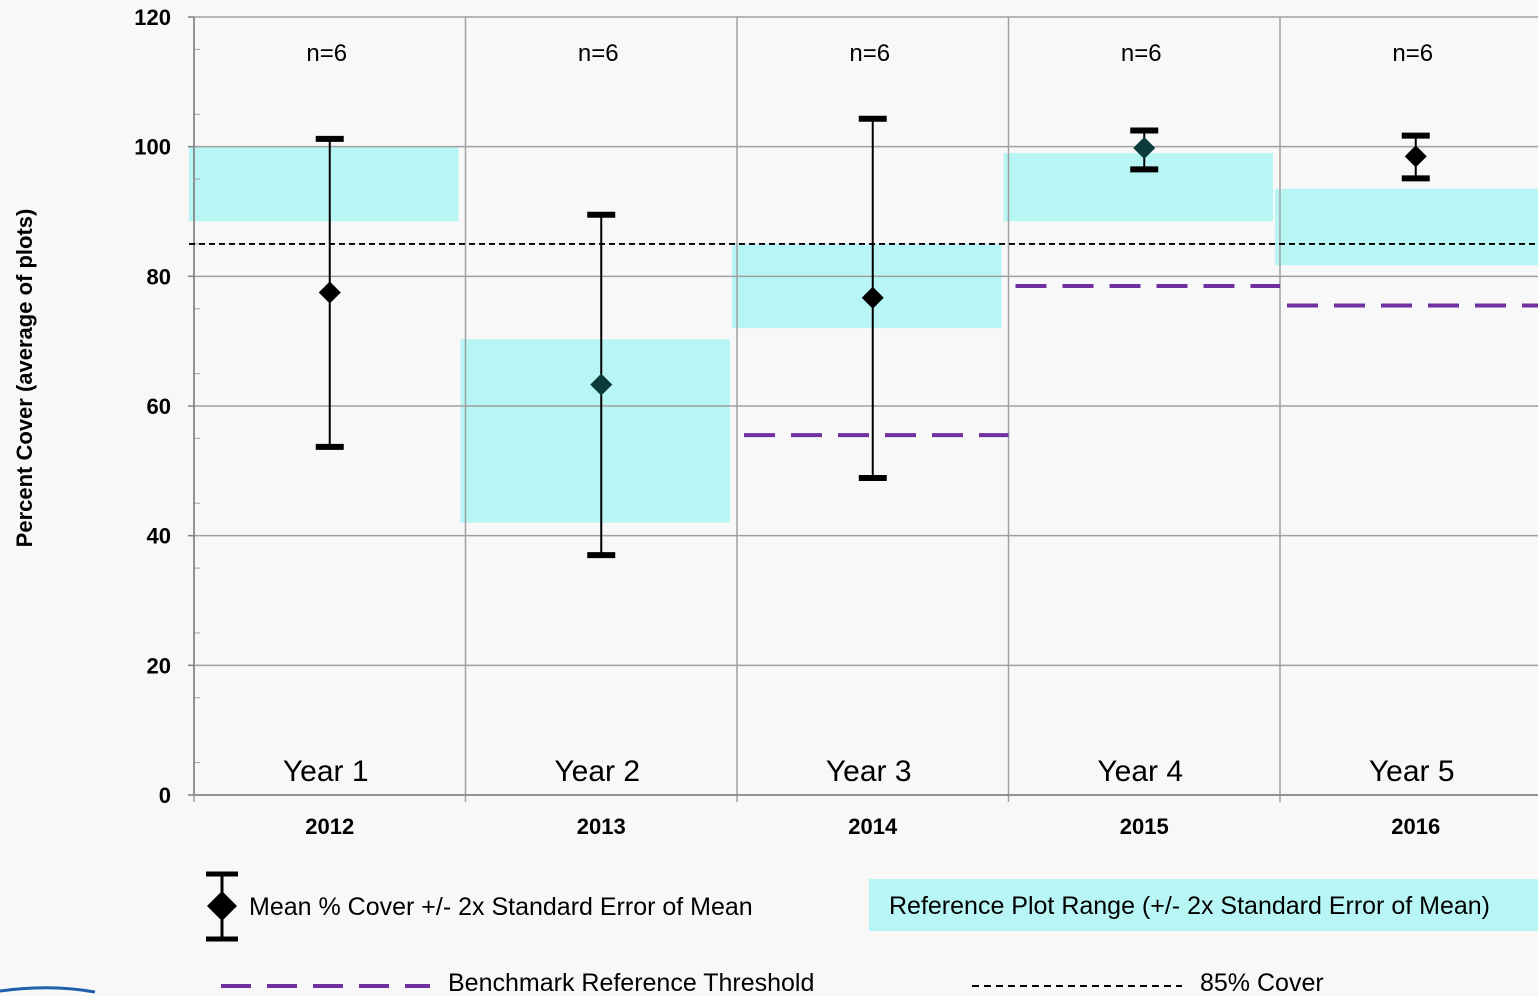 The image size is (1538, 996). Describe the element at coordinates (869, 771) in the screenshot. I see `period-label: Year 3` at that location.